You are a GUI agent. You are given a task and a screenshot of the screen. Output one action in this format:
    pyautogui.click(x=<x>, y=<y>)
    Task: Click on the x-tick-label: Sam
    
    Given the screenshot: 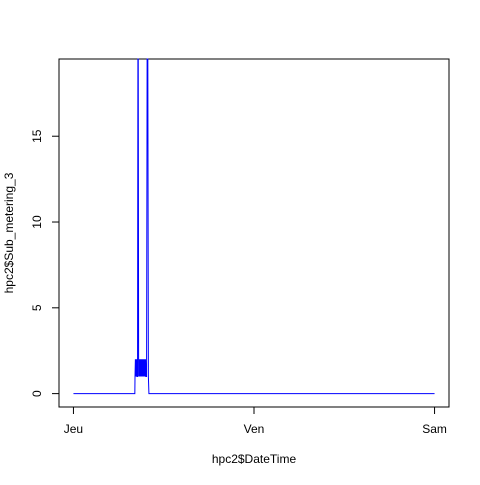 What is the action you would take?
    pyautogui.click(x=434, y=429)
    